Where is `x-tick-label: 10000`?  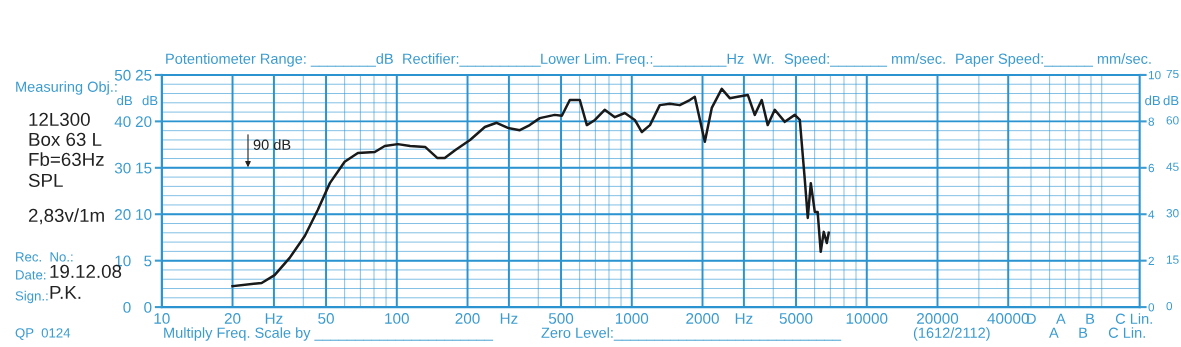
x-tick-label: 10000 is located at coordinates (867, 318).